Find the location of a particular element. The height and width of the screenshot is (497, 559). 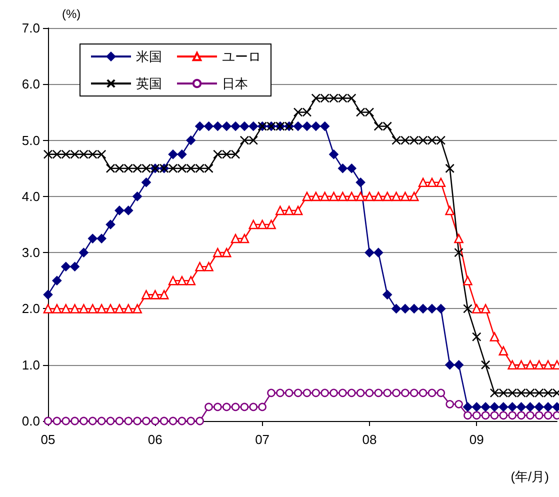

legend-label: ユーロ is located at coordinates (241, 56).